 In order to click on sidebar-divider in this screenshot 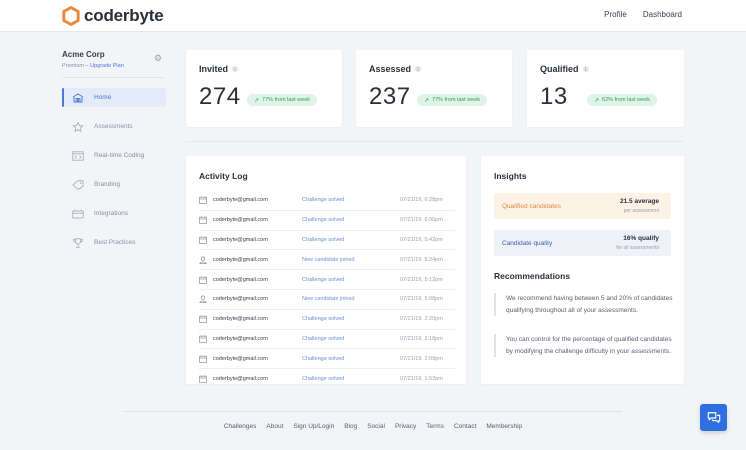, I will do `click(113, 77)`.